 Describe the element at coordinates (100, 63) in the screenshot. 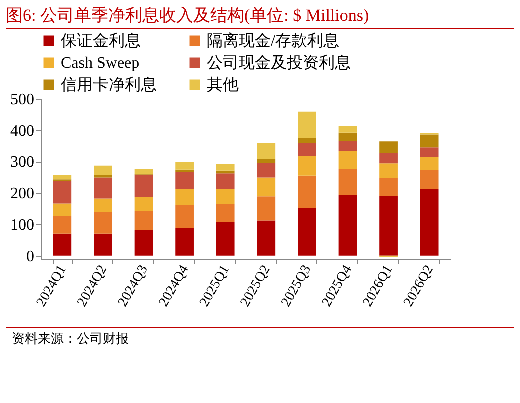

I see `legend-label: Cash Sweep` at that location.